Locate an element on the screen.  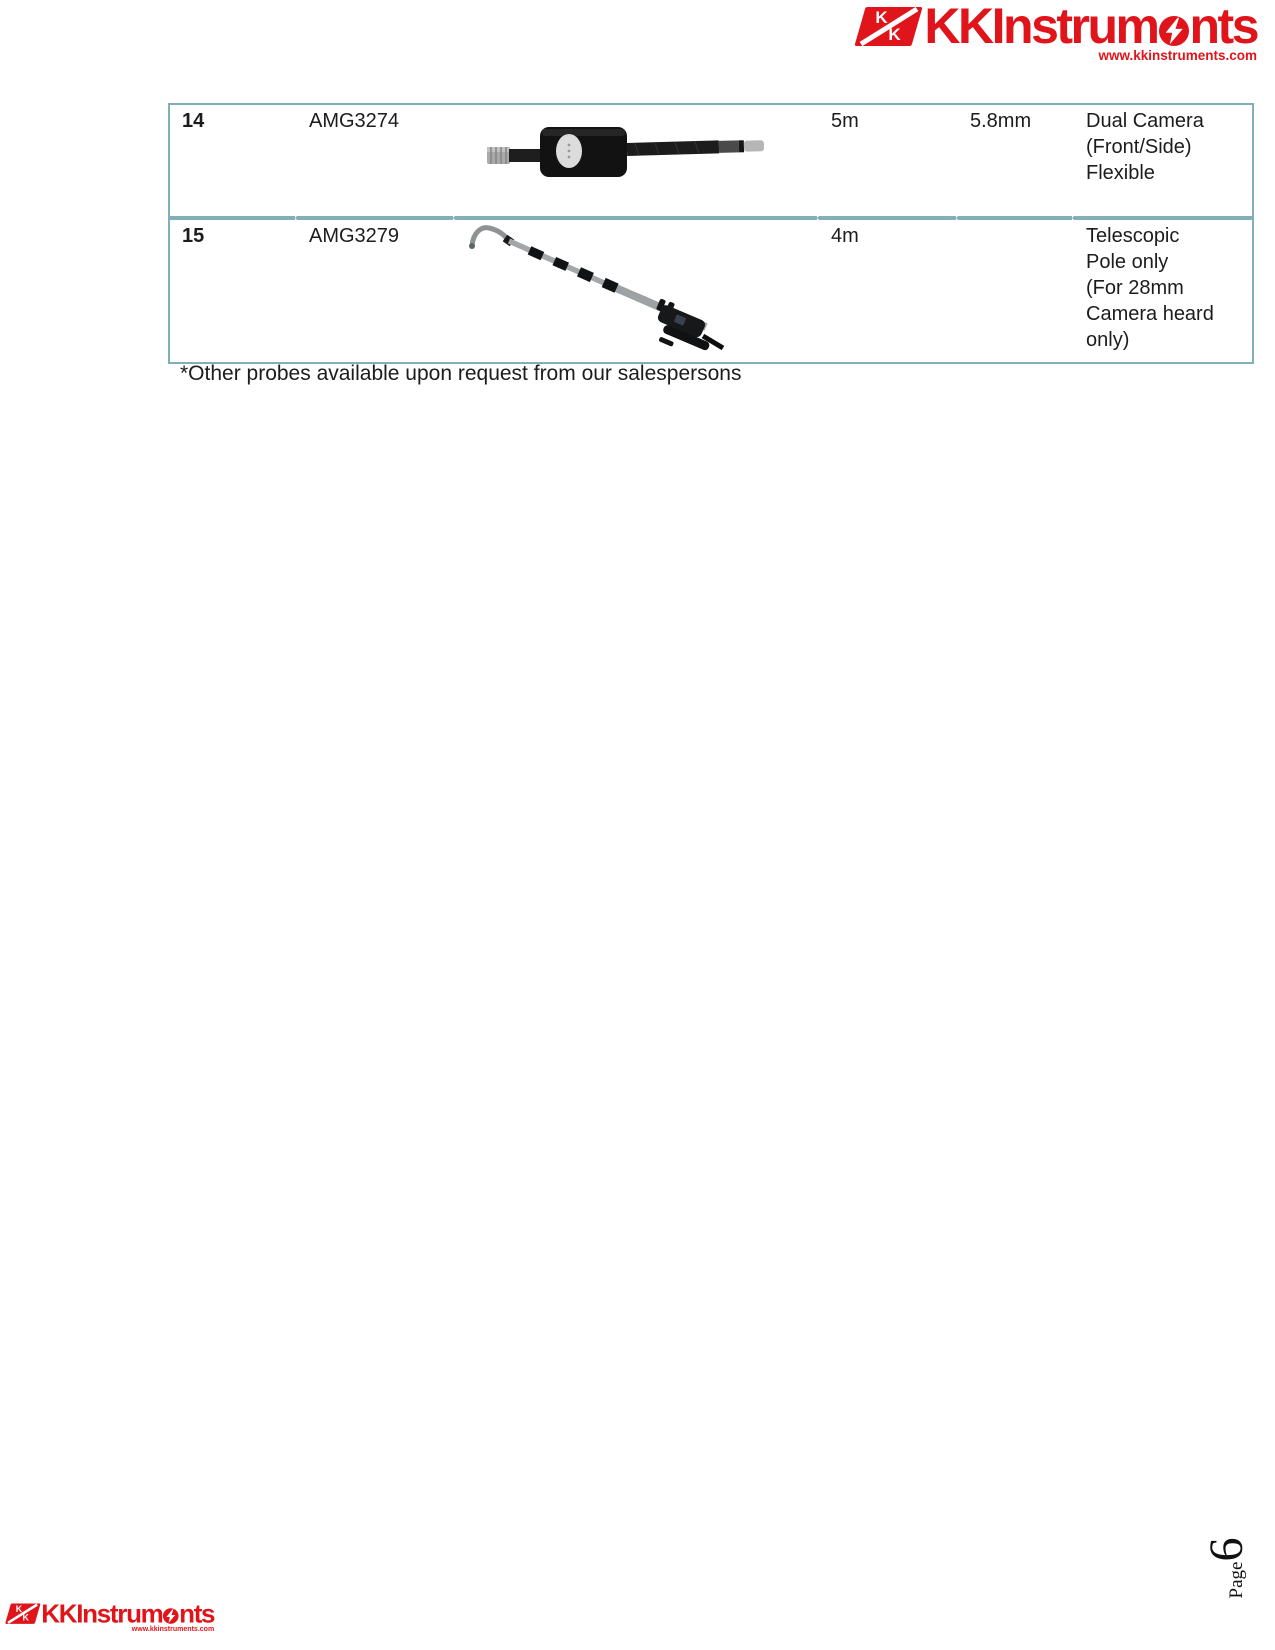
cell-item-number: 14 is located at coordinates (232, 161).